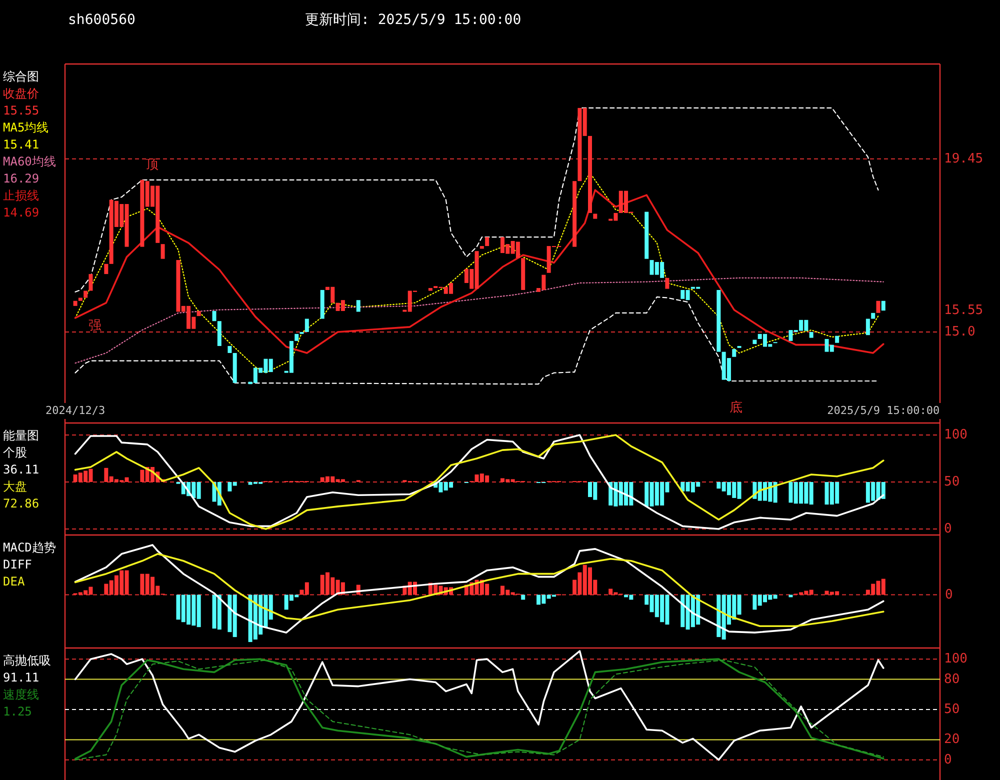  Describe the element at coordinates (27, 660) in the screenshot. I see `text: 高抛低吸` at that location.